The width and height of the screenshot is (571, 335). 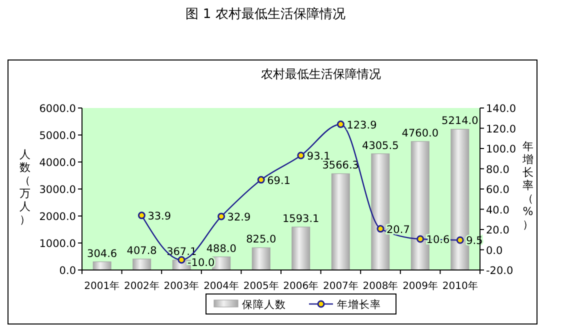 I want to click on data-label: 1593.1, so click(x=301, y=218).